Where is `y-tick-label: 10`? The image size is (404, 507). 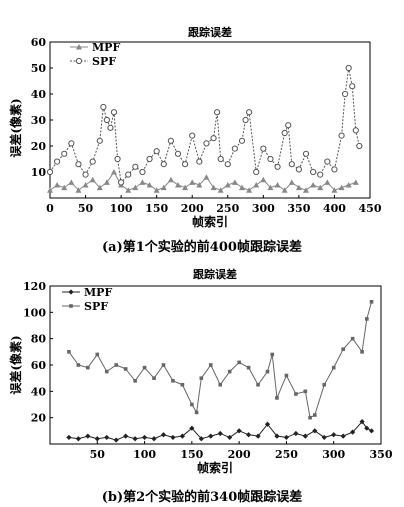 y-tick-label: 10 is located at coordinates (39, 172).